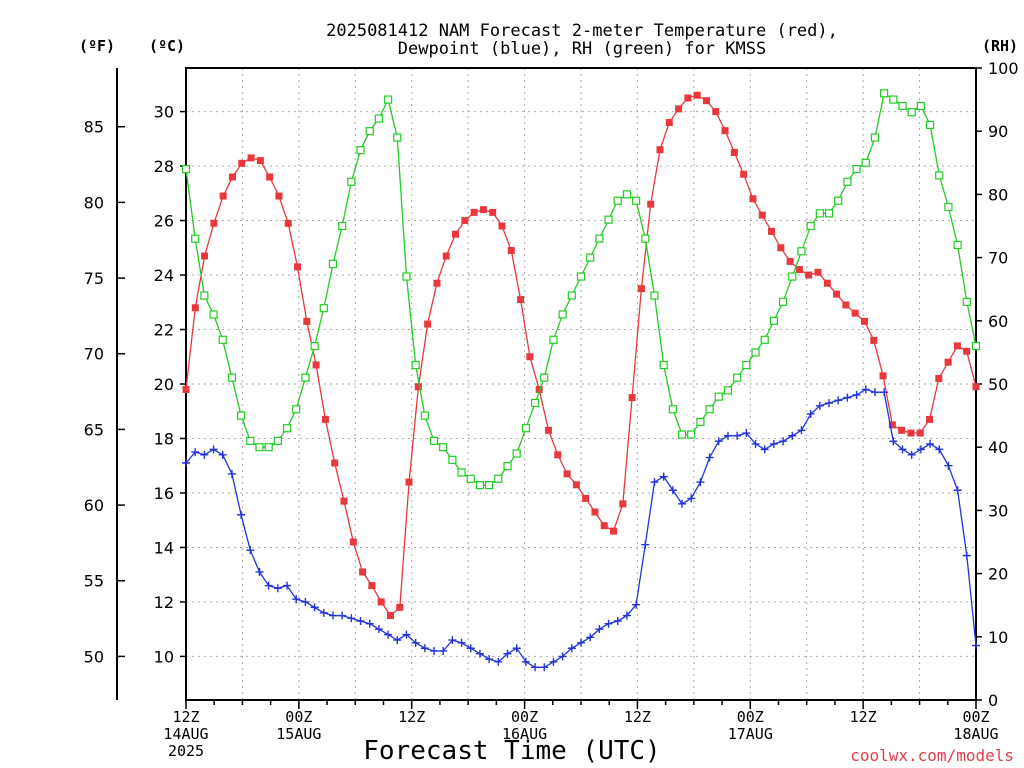  Describe the element at coordinates (998, 447) in the screenshot. I see `tick-label-rh: 40` at that location.